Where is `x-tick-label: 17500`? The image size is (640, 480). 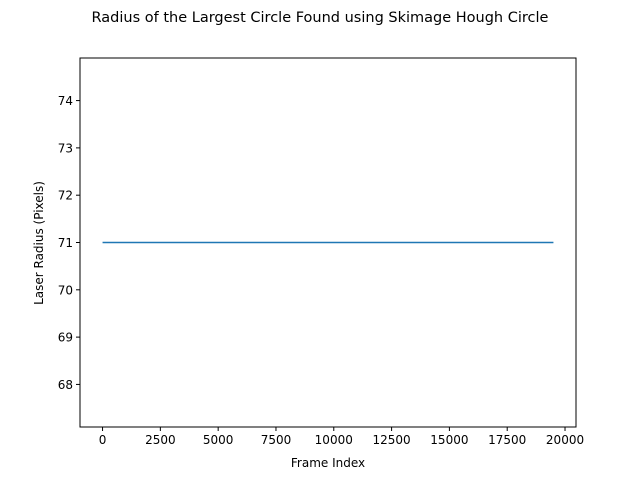
x-tick-label: 17500 is located at coordinates (507, 440).